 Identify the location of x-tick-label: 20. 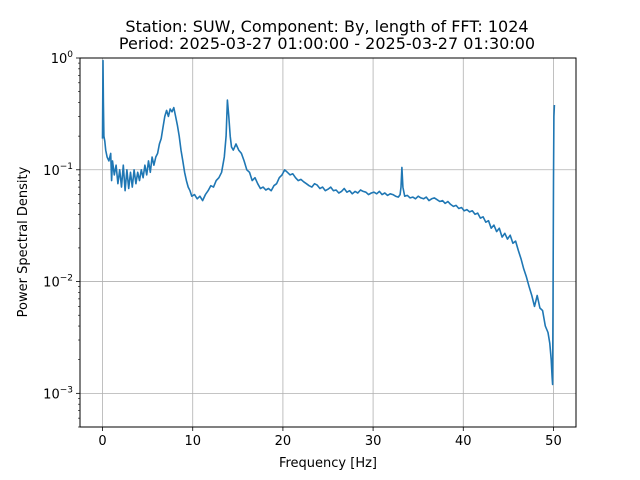
(283, 441).